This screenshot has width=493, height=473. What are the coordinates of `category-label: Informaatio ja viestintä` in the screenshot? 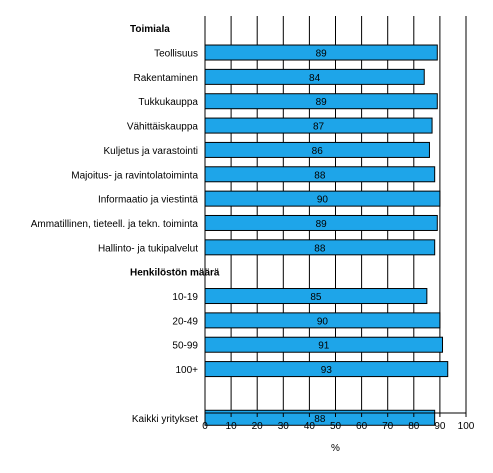 It's located at (148, 200).